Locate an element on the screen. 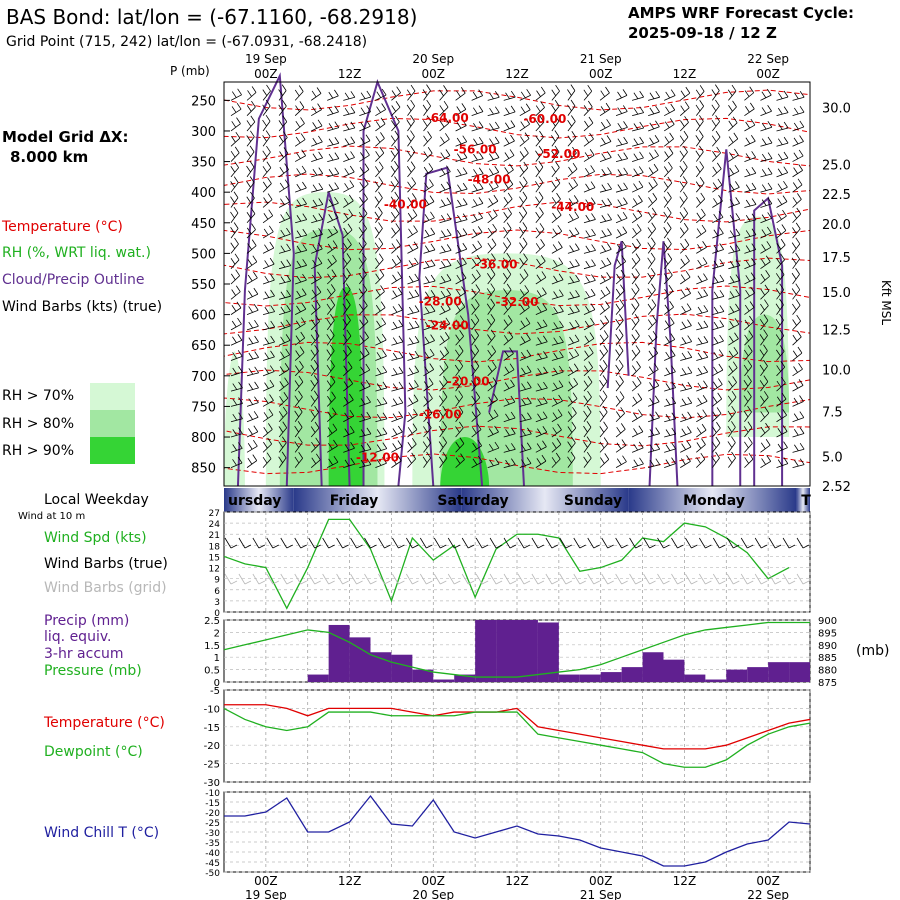  temperature-contour-label: -60.00 is located at coordinates (544, 119).